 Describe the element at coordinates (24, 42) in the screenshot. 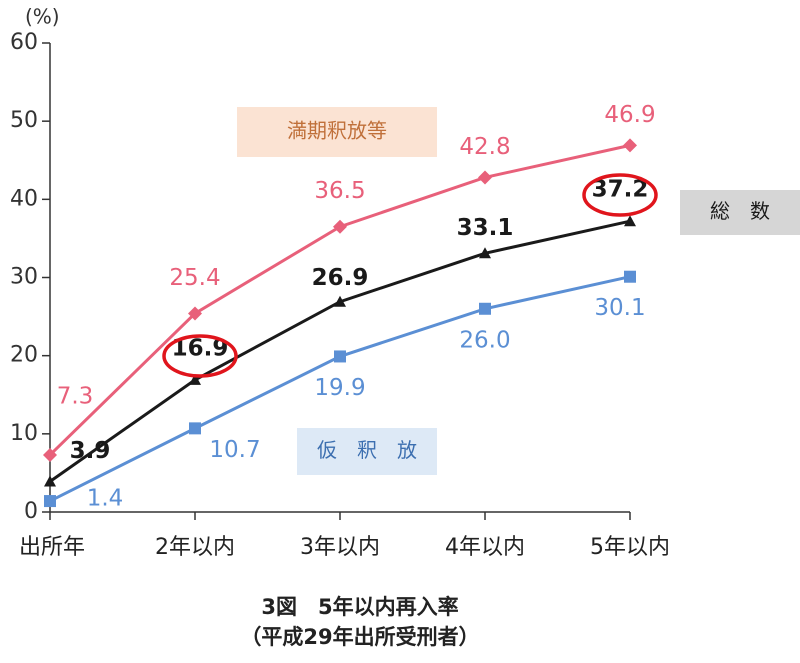

I see `y-tick-label: 60` at that location.